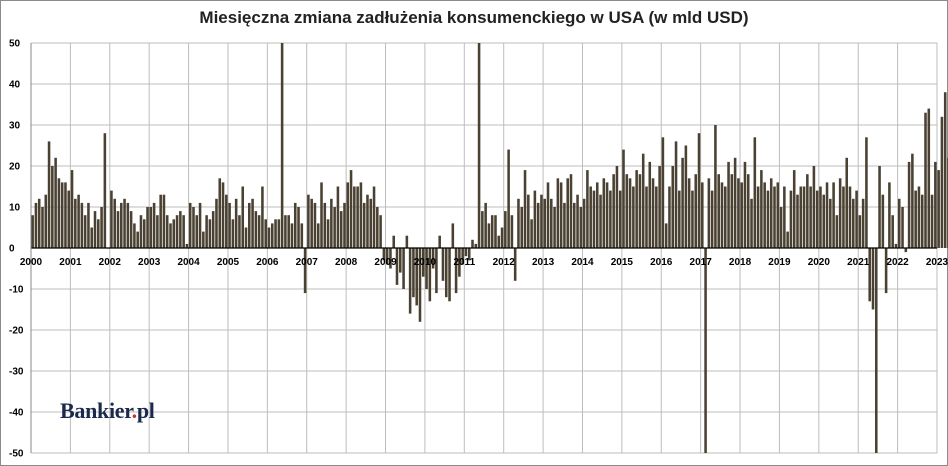 The height and width of the screenshot is (466, 948). What do you see at coordinates (897, 262) in the screenshot?
I see `x-tick-label: 2022` at bounding box center [897, 262].